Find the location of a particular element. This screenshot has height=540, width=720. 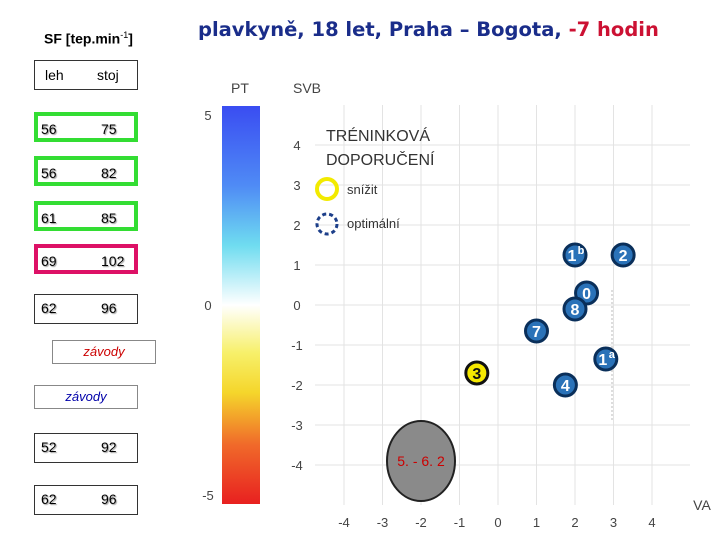

pt-tick-label: 5 is located at coordinates (207, 115).